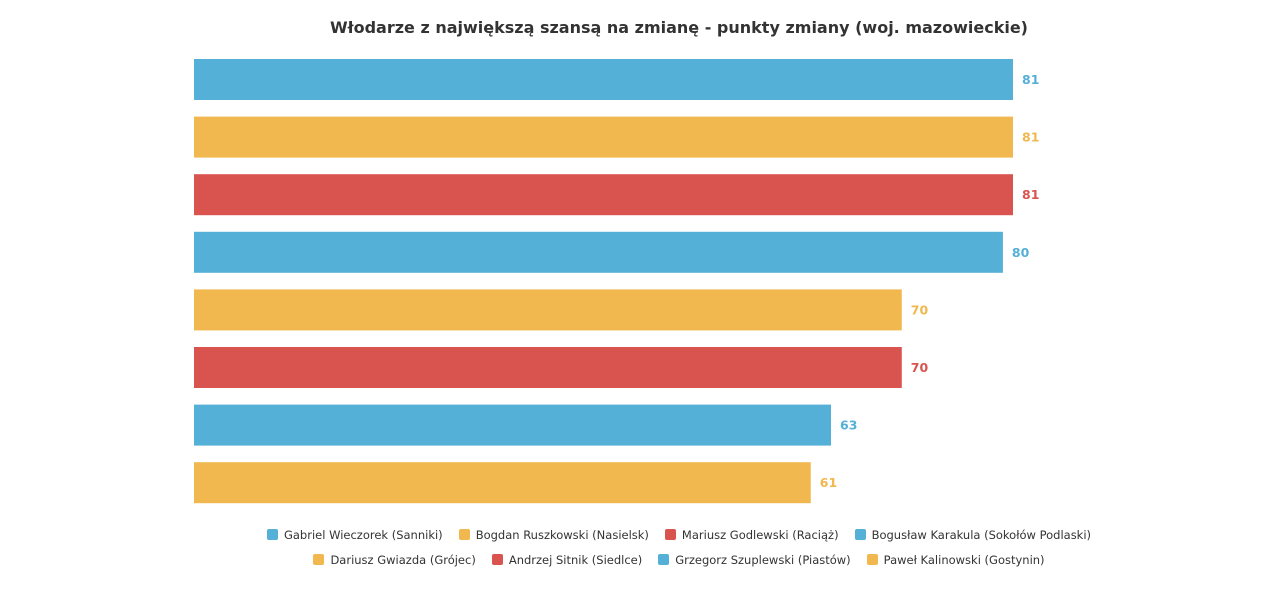  I want to click on value-label-3: 81, so click(1030, 194).